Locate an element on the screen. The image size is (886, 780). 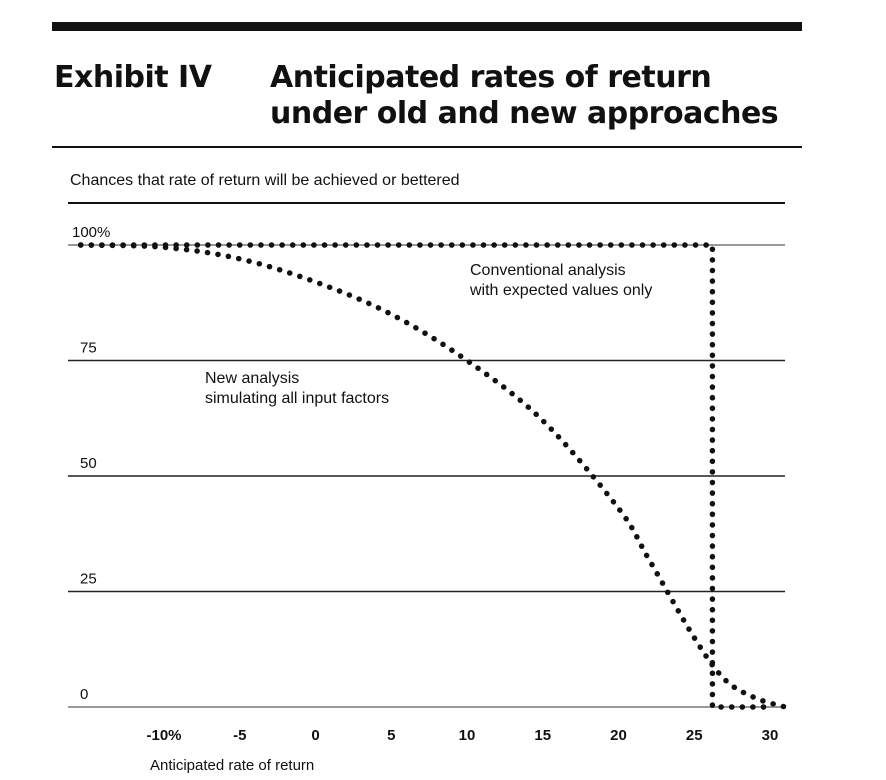
x-tick-label: 10 is located at coordinates (467, 735).